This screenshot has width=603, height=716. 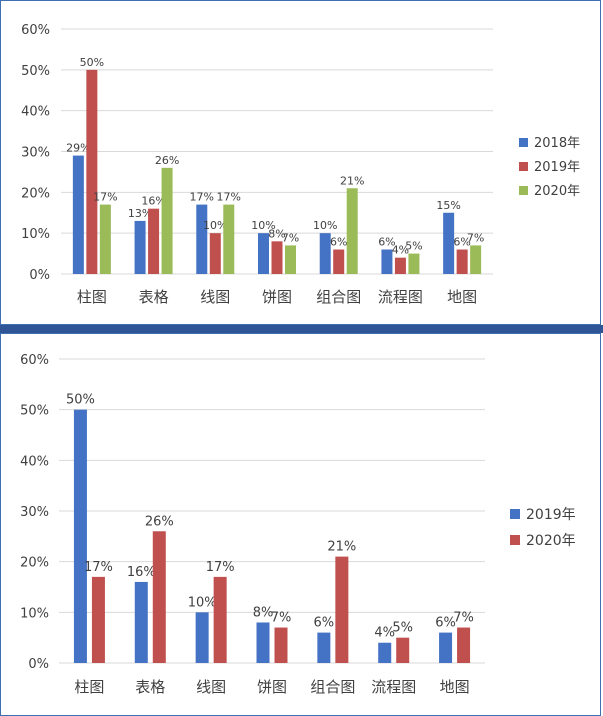 What do you see at coordinates (92, 62) in the screenshot?
I see `data-label: 50%` at bounding box center [92, 62].